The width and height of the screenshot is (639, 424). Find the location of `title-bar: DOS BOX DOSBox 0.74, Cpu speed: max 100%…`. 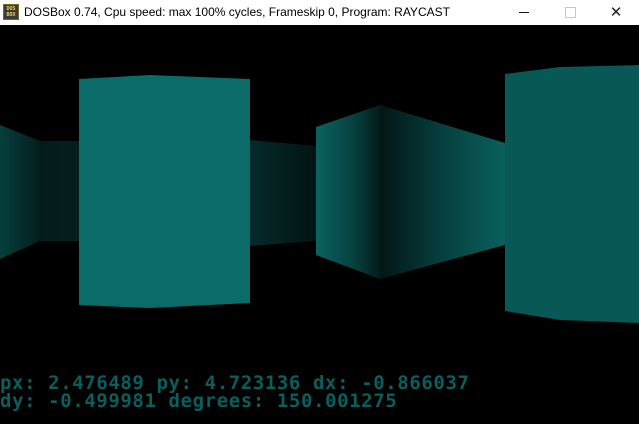

title-bar: DOS BOX DOSBox 0.74, Cpu speed: max 100%… is located at coordinates (319, 12).